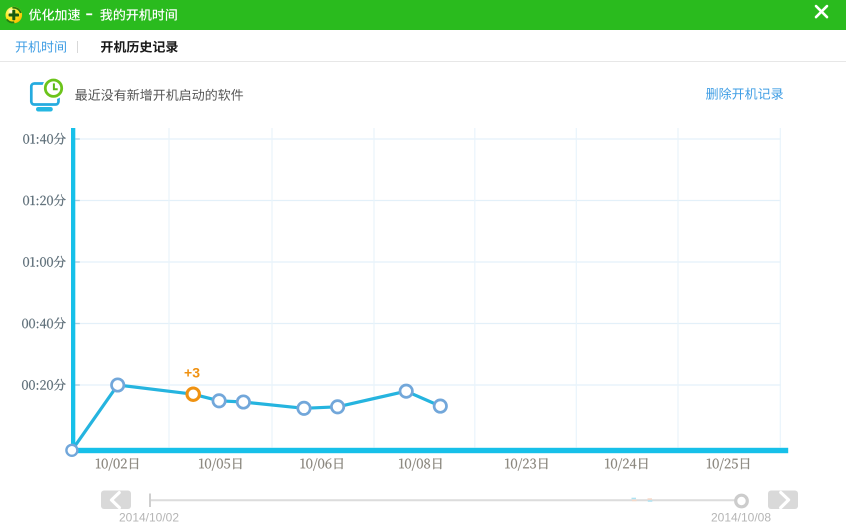 The height and width of the screenshot is (528, 846). Describe the element at coordinates (741, 518) in the screenshot. I see `svg-text: 2014/10/08` at that location.